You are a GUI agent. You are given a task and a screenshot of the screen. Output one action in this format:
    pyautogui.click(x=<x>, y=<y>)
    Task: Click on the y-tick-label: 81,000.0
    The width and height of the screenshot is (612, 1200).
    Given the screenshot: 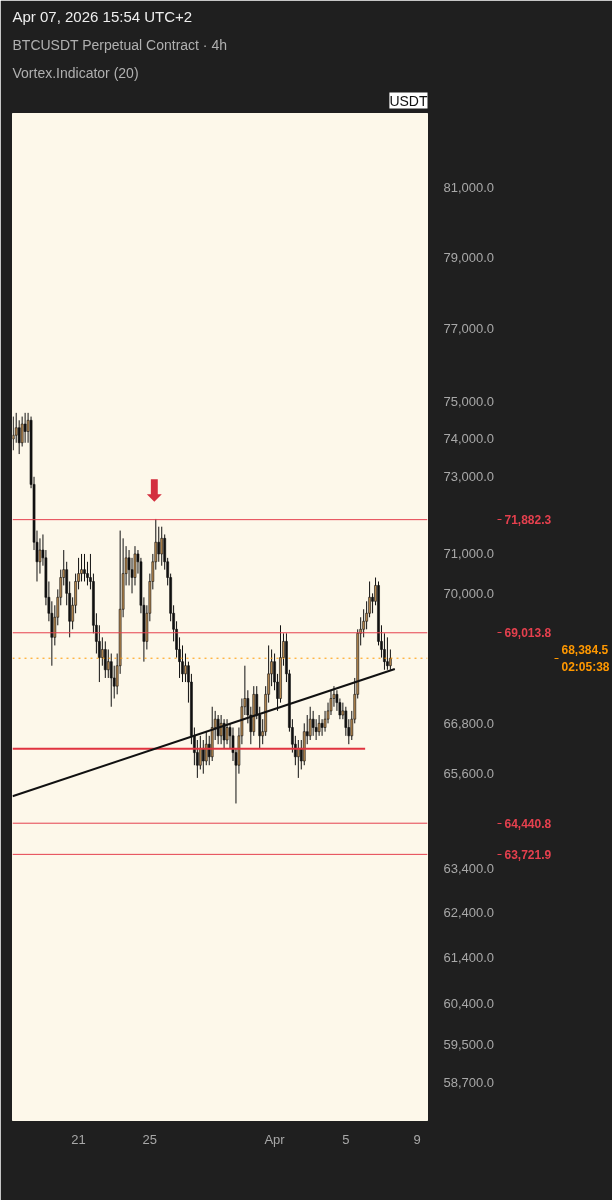 What is the action you would take?
    pyautogui.click(x=469, y=188)
    